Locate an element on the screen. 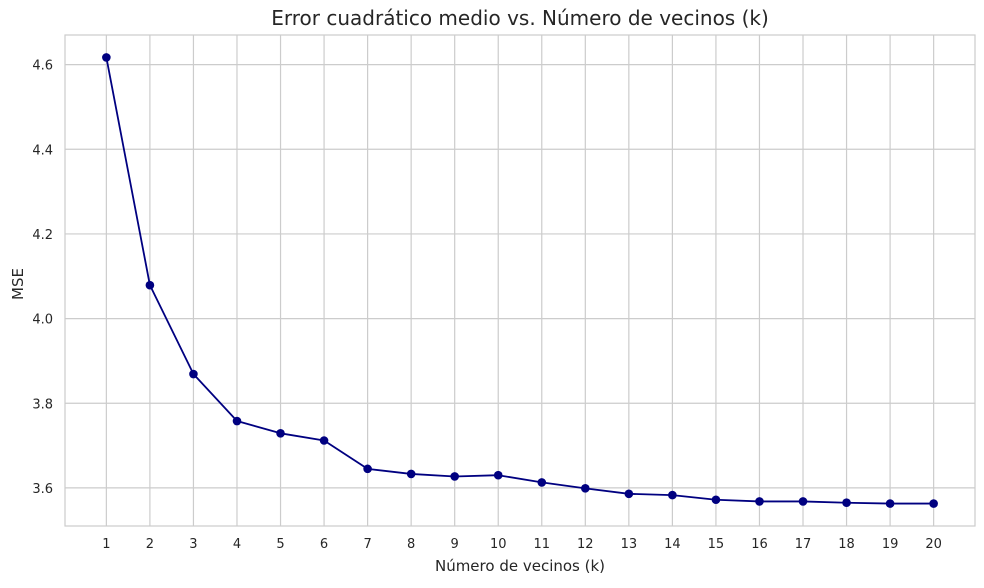 This screenshot has height=588, width=984. x-tick-label: 9 is located at coordinates (455, 544).